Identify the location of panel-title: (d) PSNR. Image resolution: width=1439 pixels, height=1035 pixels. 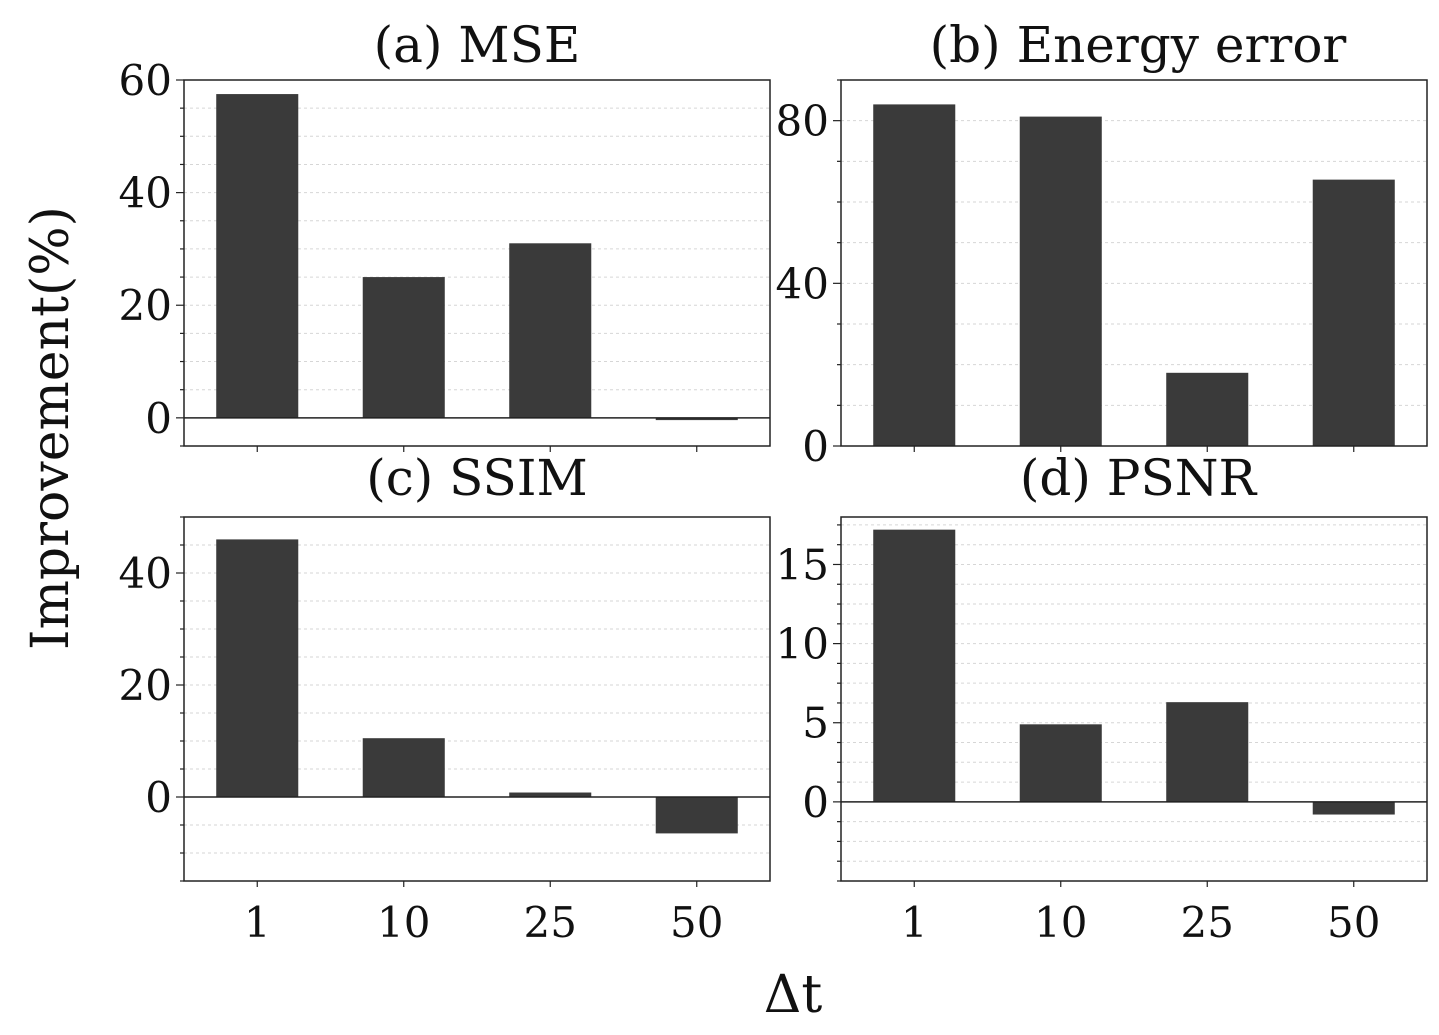
(1139, 478).